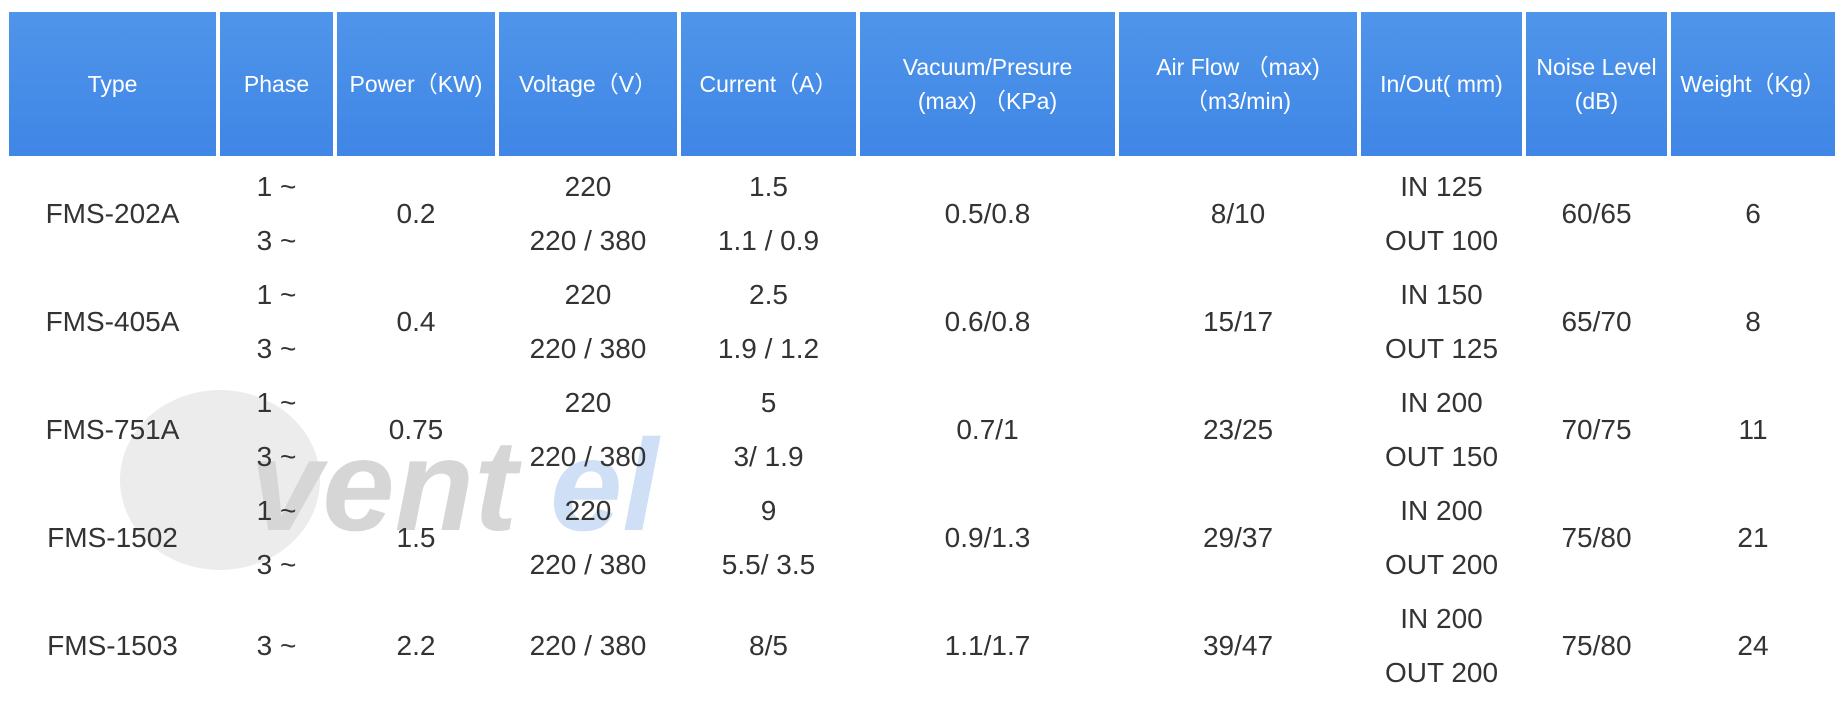 The height and width of the screenshot is (708, 1847). I want to click on cell-text: OUT 100, so click(1441, 240).